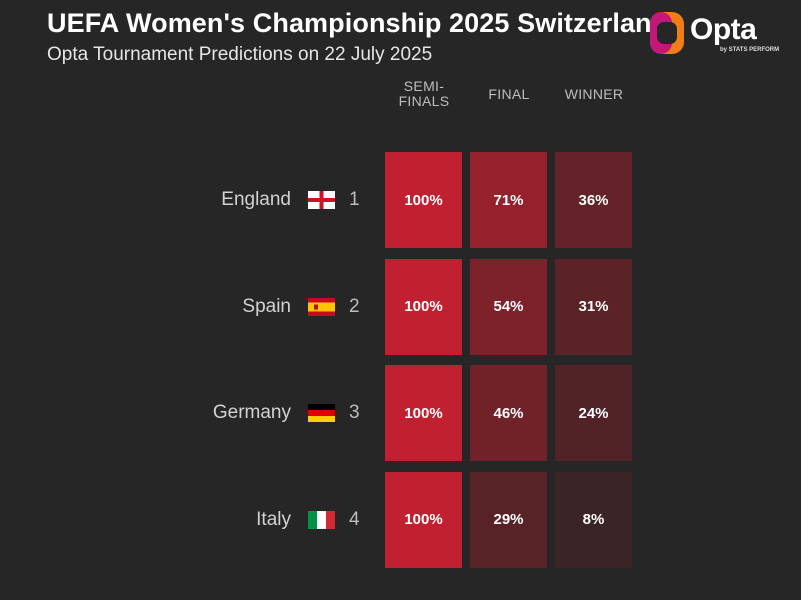 This screenshot has width=801, height=600. Describe the element at coordinates (354, 199) in the screenshot. I see `team-rank: 1` at that location.